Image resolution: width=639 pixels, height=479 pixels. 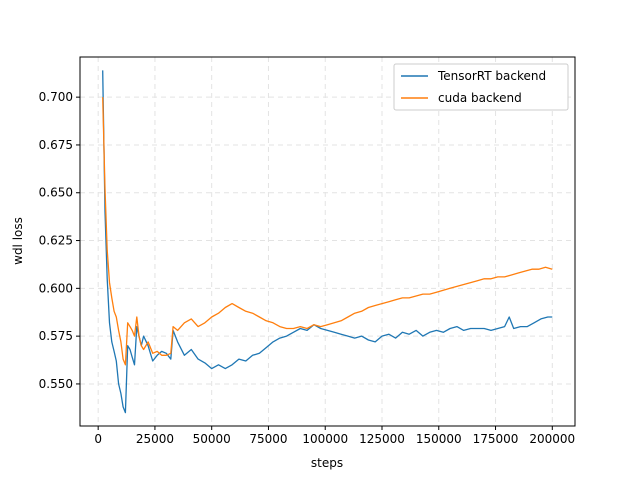 What do you see at coordinates (268, 439) in the screenshot?
I see `x-tick-label: 75000` at bounding box center [268, 439].